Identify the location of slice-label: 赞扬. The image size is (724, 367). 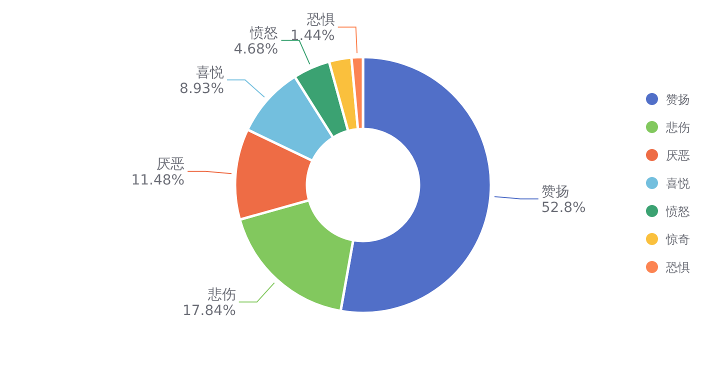
(555, 192).